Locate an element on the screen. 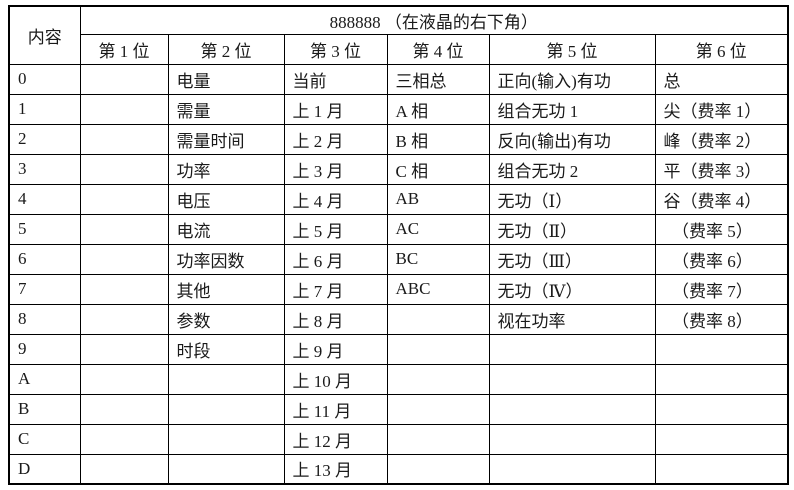 Image resolution: width=794 pixels, height=490 pixels. title-row: 内容 888888 （在液晶的右下角） is located at coordinates (398, 35).